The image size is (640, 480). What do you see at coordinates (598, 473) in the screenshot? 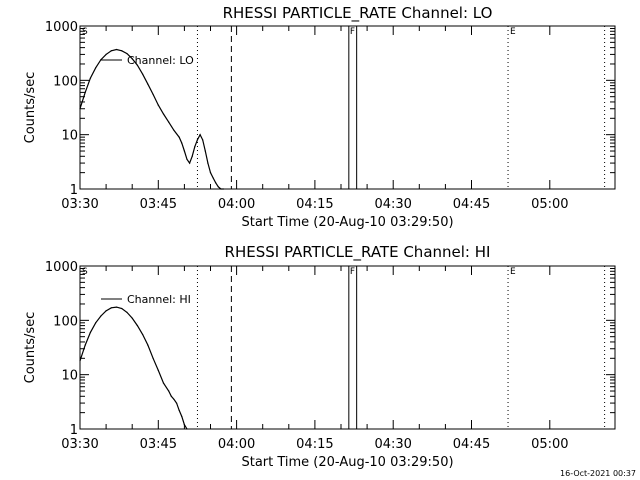
I see `generation-timestamp: 16-Oct-2021 00:37` at bounding box center [598, 473].